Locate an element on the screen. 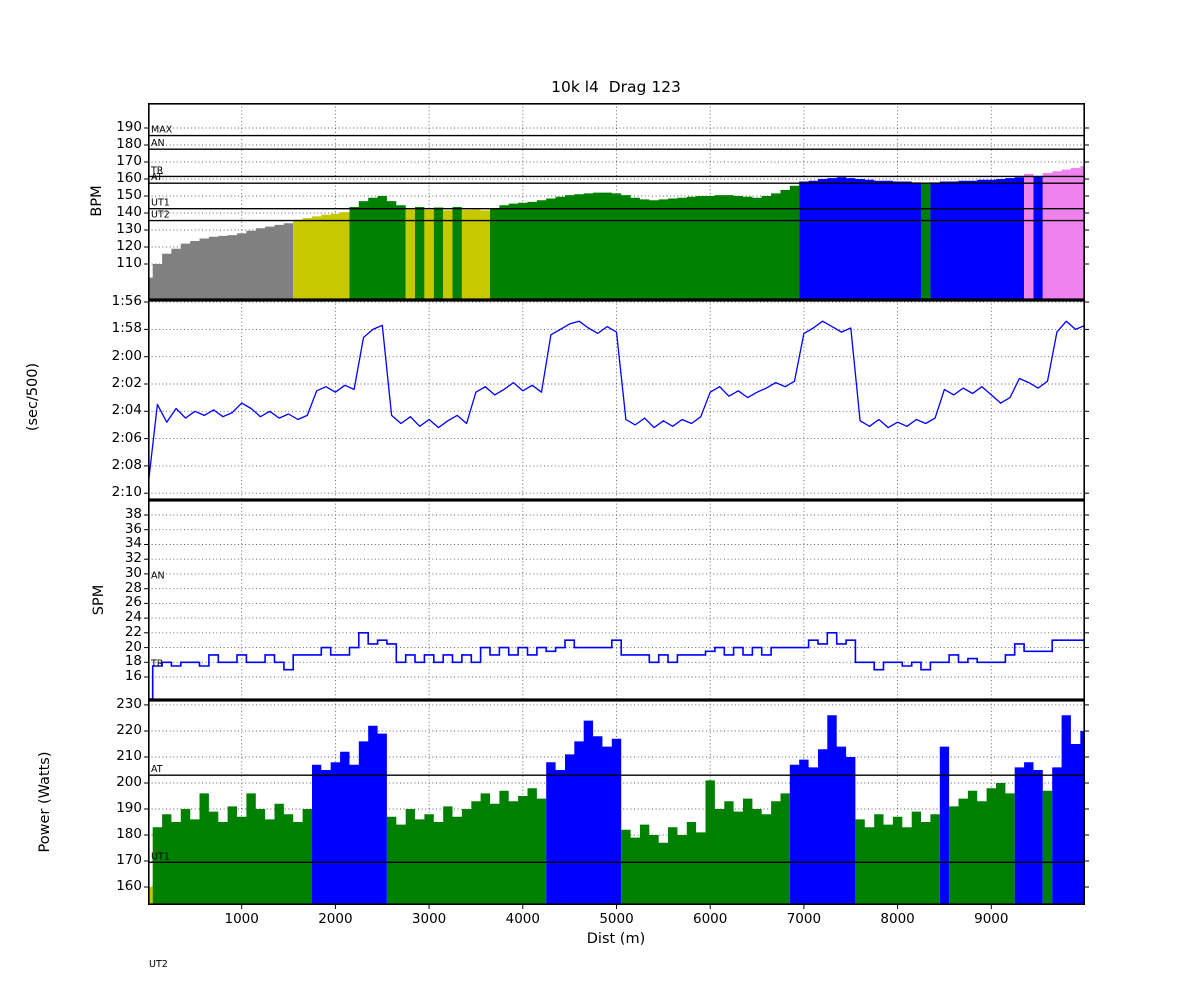  pace-y-tick-label: 2:10 is located at coordinates (126, 492).